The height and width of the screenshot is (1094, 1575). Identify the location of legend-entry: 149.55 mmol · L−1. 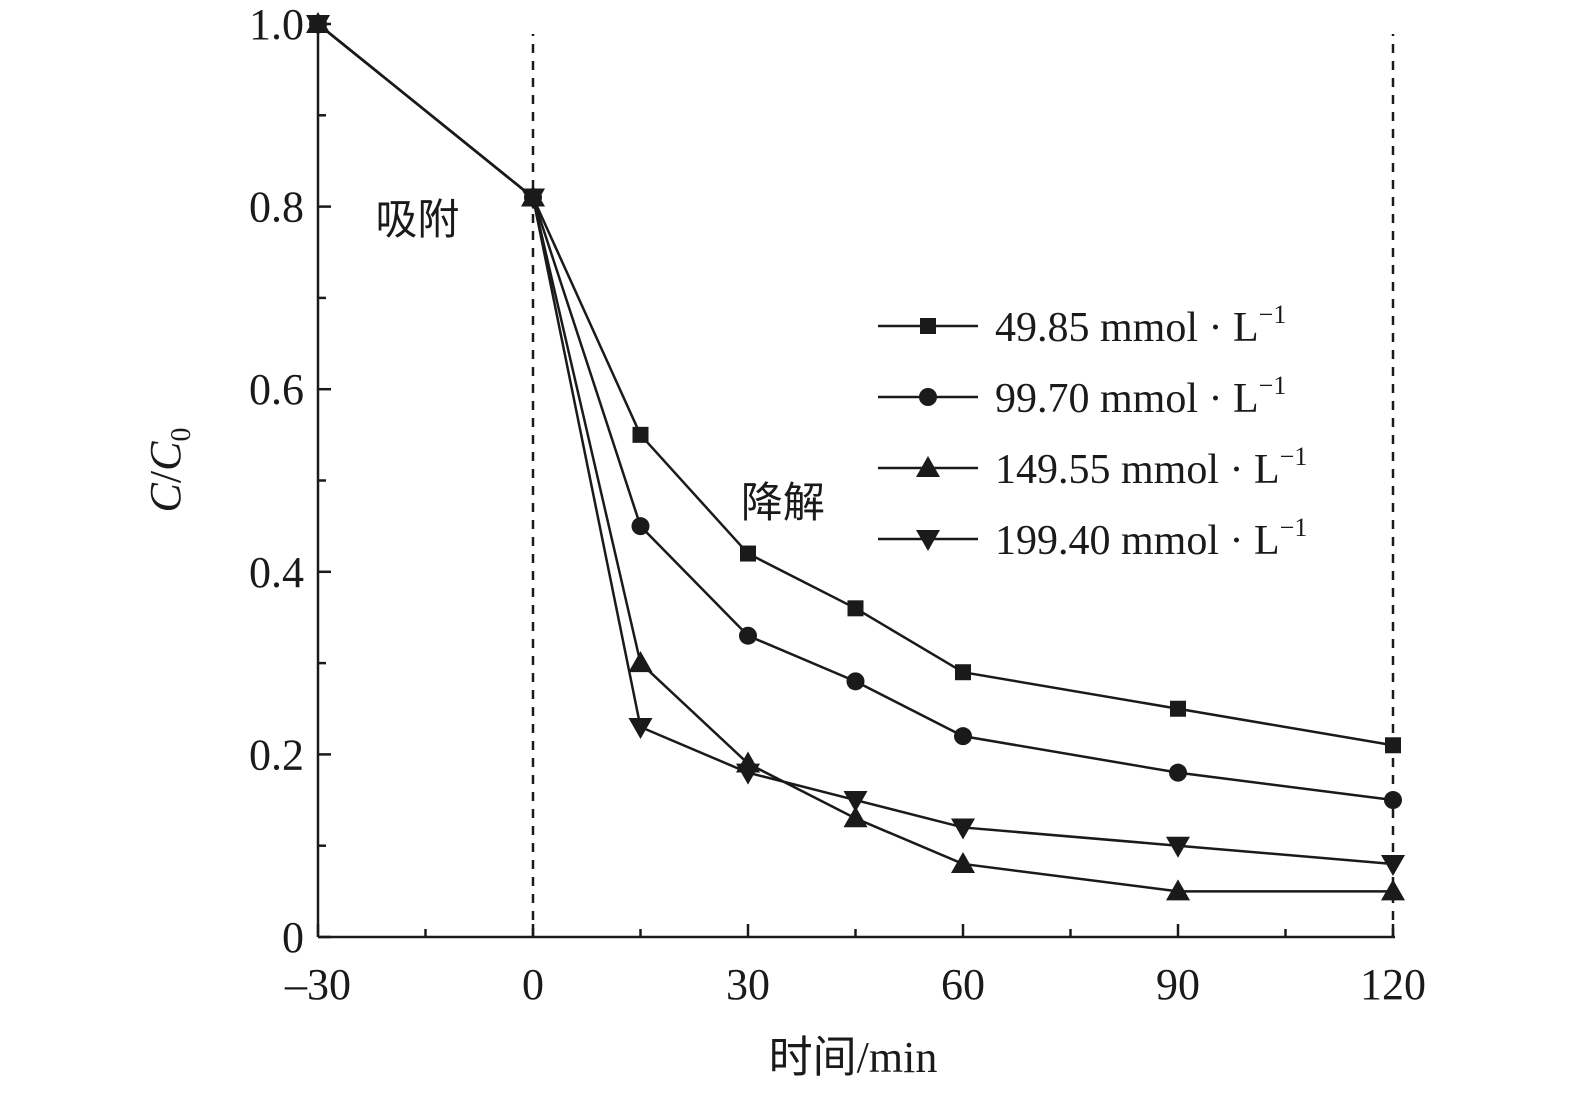
(1092, 467).